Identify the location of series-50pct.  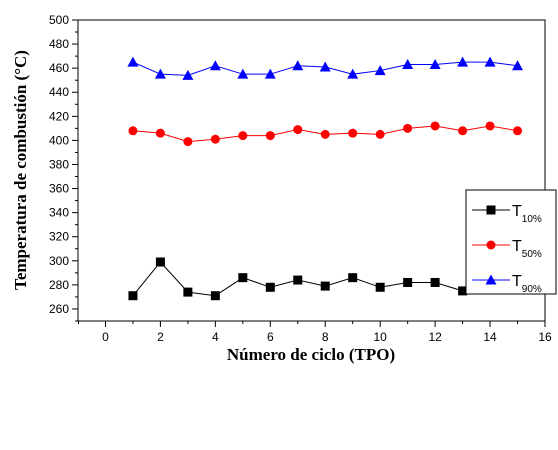
(325, 134).